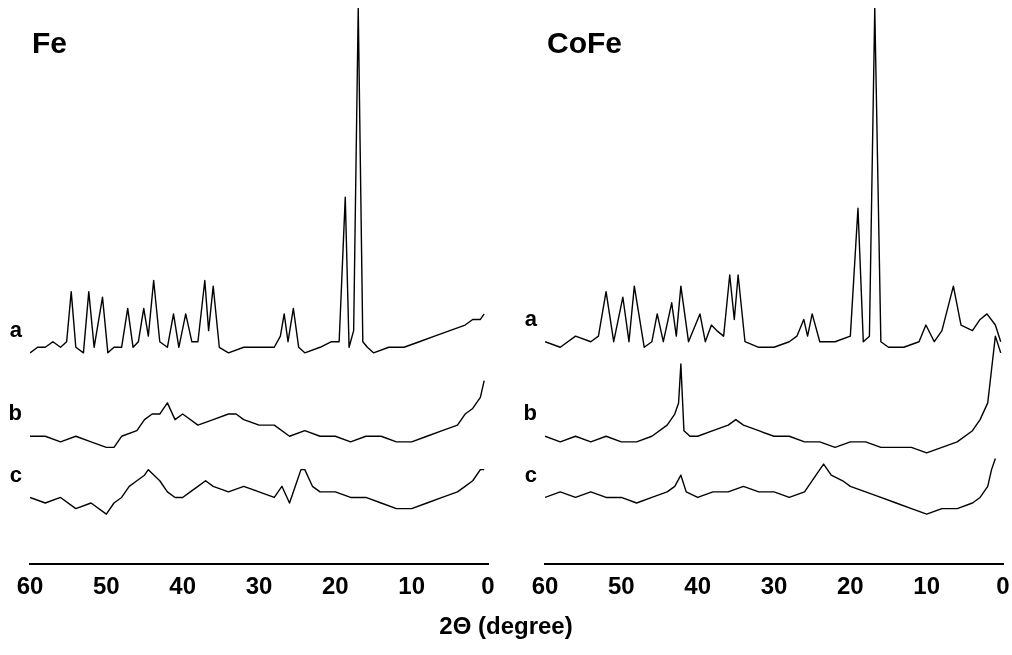 The width and height of the screenshot is (1012, 655). What do you see at coordinates (50, 42) in the screenshot?
I see `text: Fe` at bounding box center [50, 42].